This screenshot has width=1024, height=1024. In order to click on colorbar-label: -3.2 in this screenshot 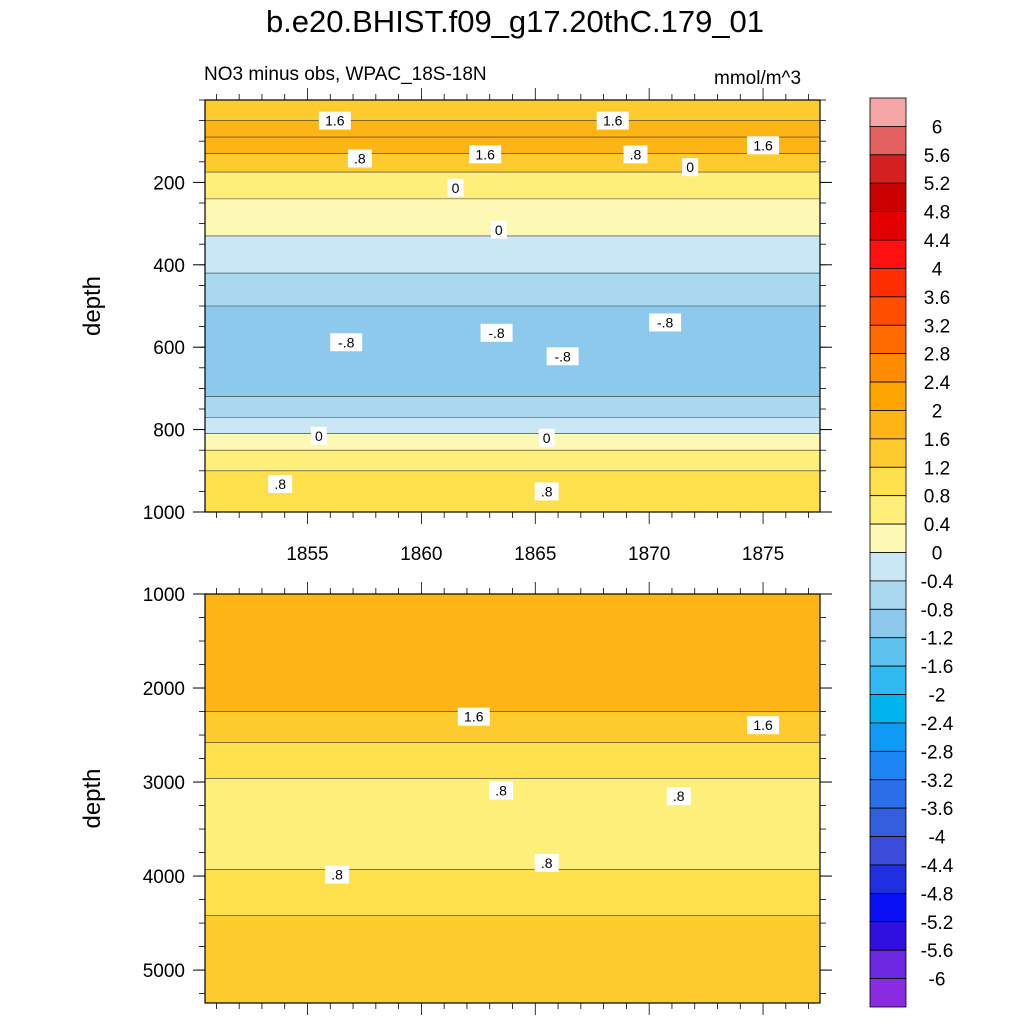, I will do `click(937, 781)`.